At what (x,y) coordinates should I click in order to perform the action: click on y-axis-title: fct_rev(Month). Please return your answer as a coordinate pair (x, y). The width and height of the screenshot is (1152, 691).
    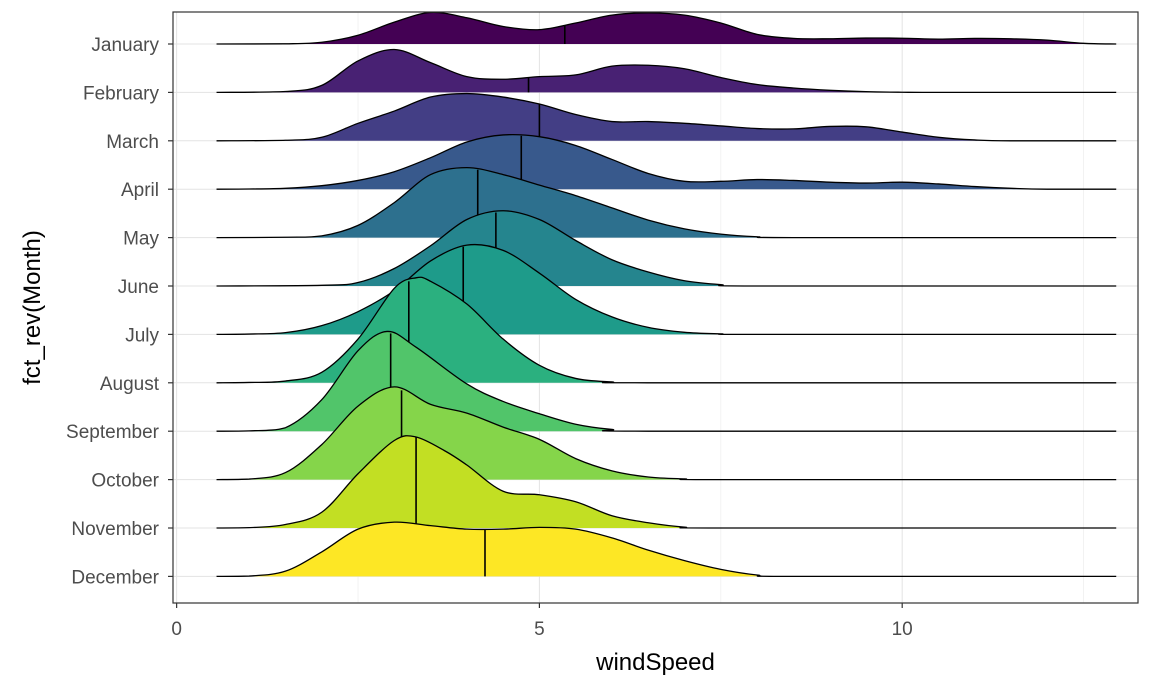
    Looking at the image, I should click on (32, 307).